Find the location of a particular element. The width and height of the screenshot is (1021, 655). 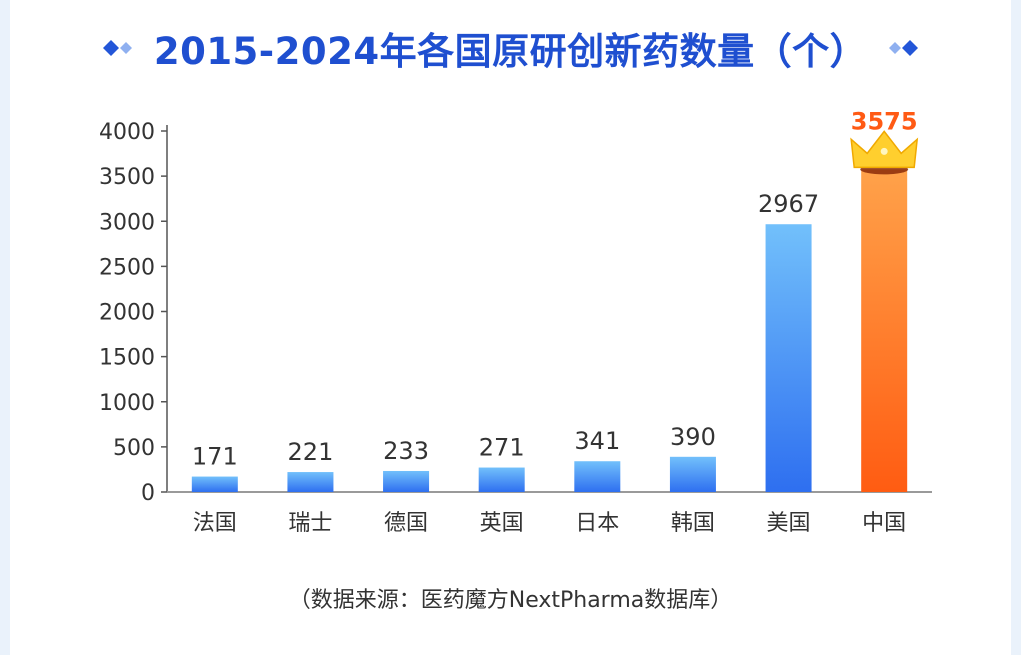

x-tick-label: 瑞士 is located at coordinates (310, 523).